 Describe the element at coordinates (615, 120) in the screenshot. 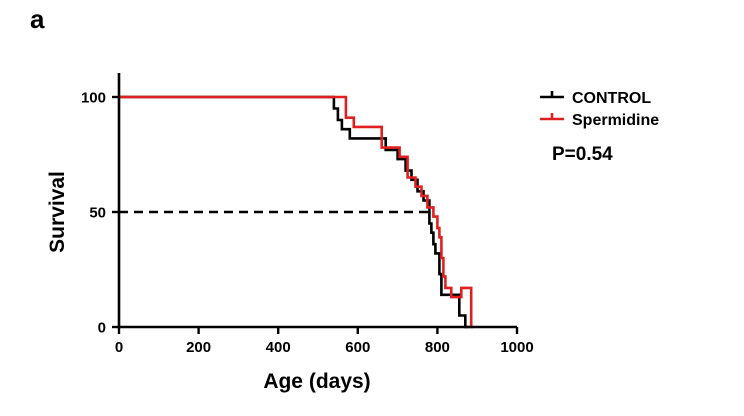

I see `legend-label: Spermidine` at that location.